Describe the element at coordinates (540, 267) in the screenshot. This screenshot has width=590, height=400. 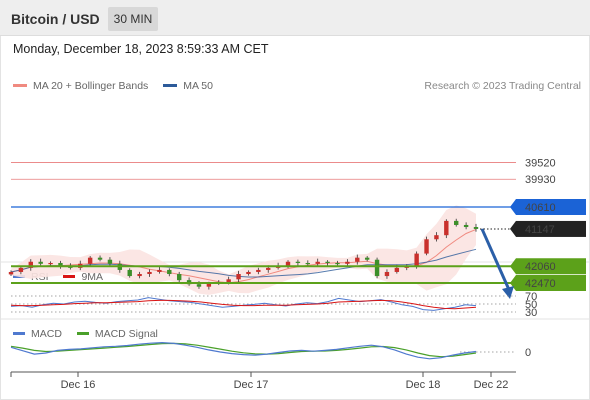
I see `level-42060-label: 42060` at that location.